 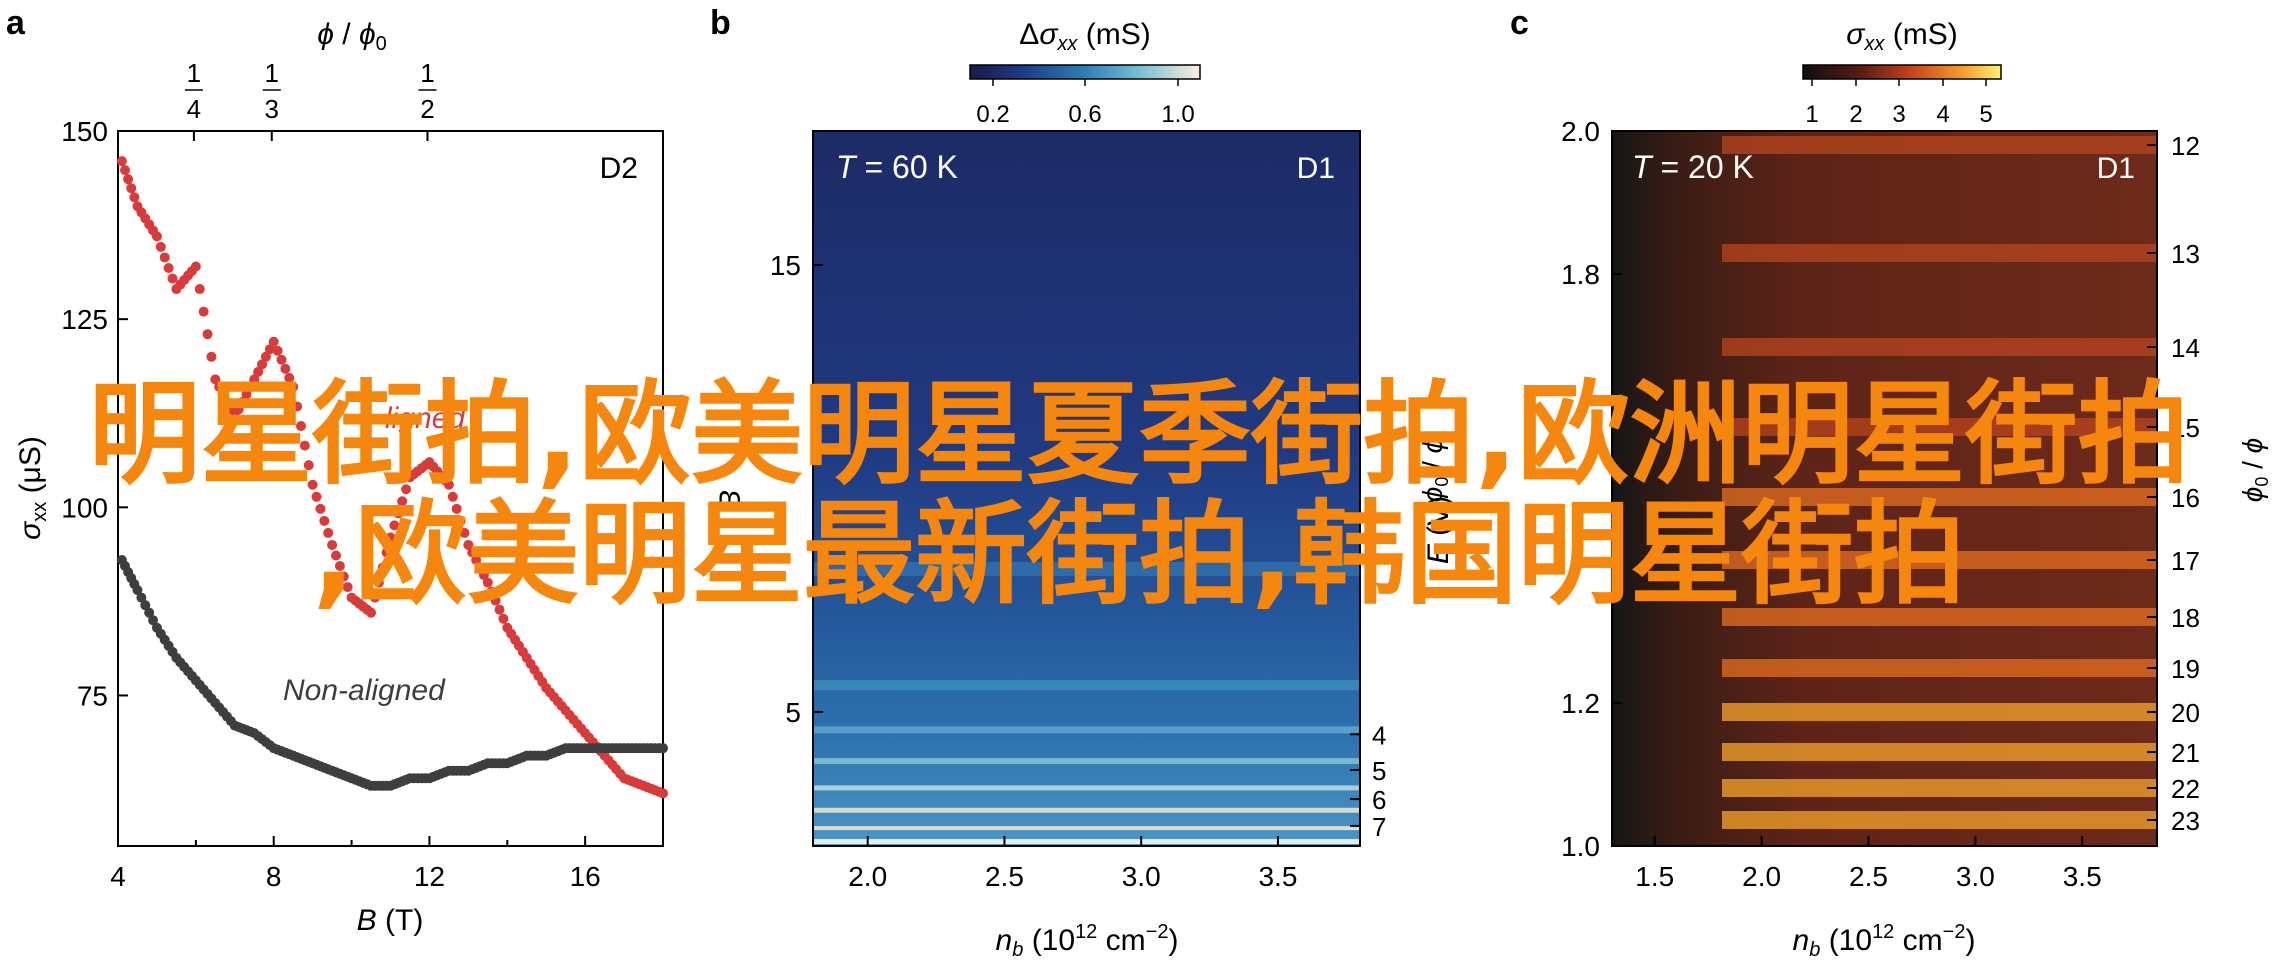 What do you see at coordinates (992, 114) in the screenshot?
I see `colorbar-tick-label: 0.2` at bounding box center [992, 114].